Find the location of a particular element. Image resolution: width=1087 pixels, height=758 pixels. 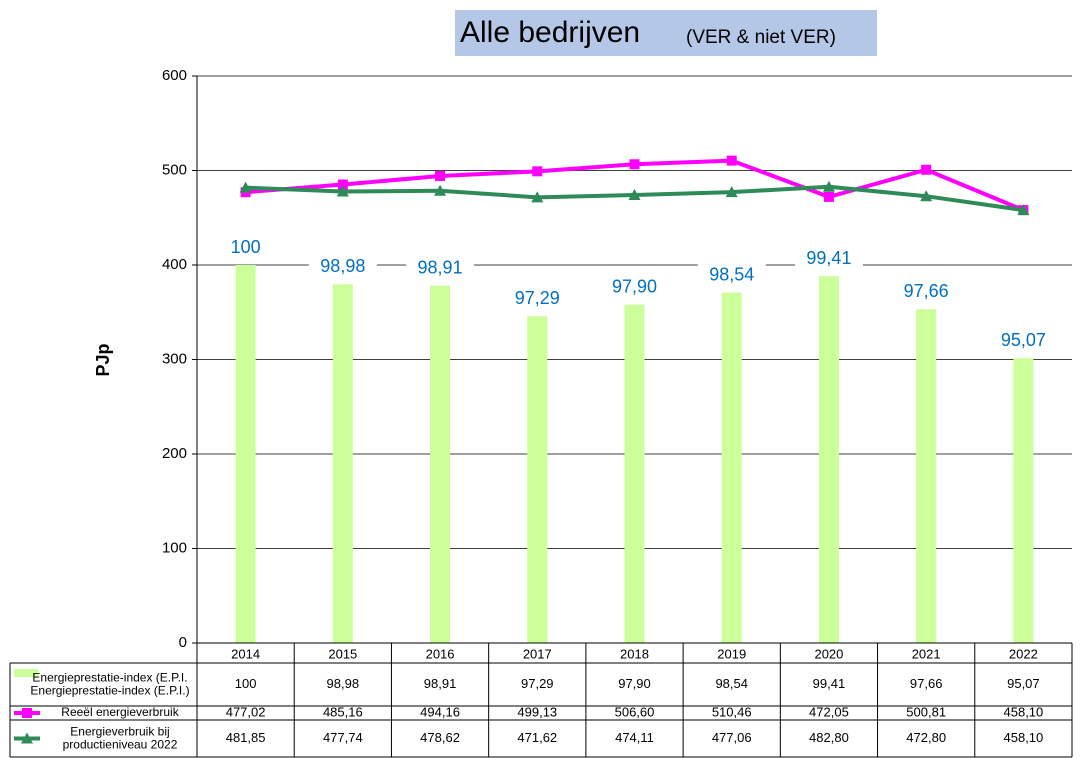

y-tick-label: 400 is located at coordinates (174, 264).